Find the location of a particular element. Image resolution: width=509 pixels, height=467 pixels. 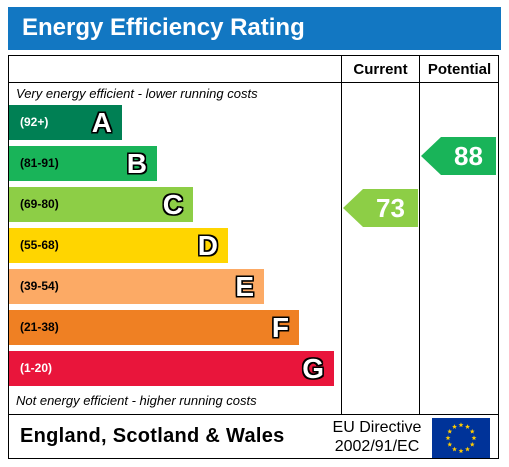

band-letter: A is located at coordinates (101, 122).